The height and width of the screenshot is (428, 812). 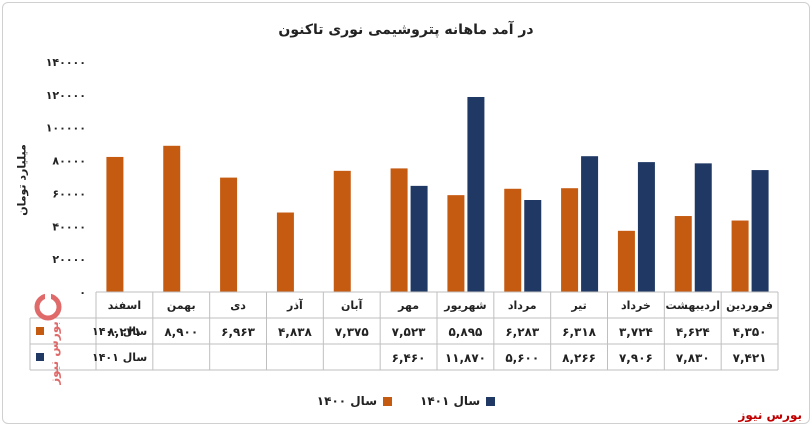 What do you see at coordinates (522, 332) in the screenshot?
I see `data-label: ۶,۲۸۳` at bounding box center [522, 332].